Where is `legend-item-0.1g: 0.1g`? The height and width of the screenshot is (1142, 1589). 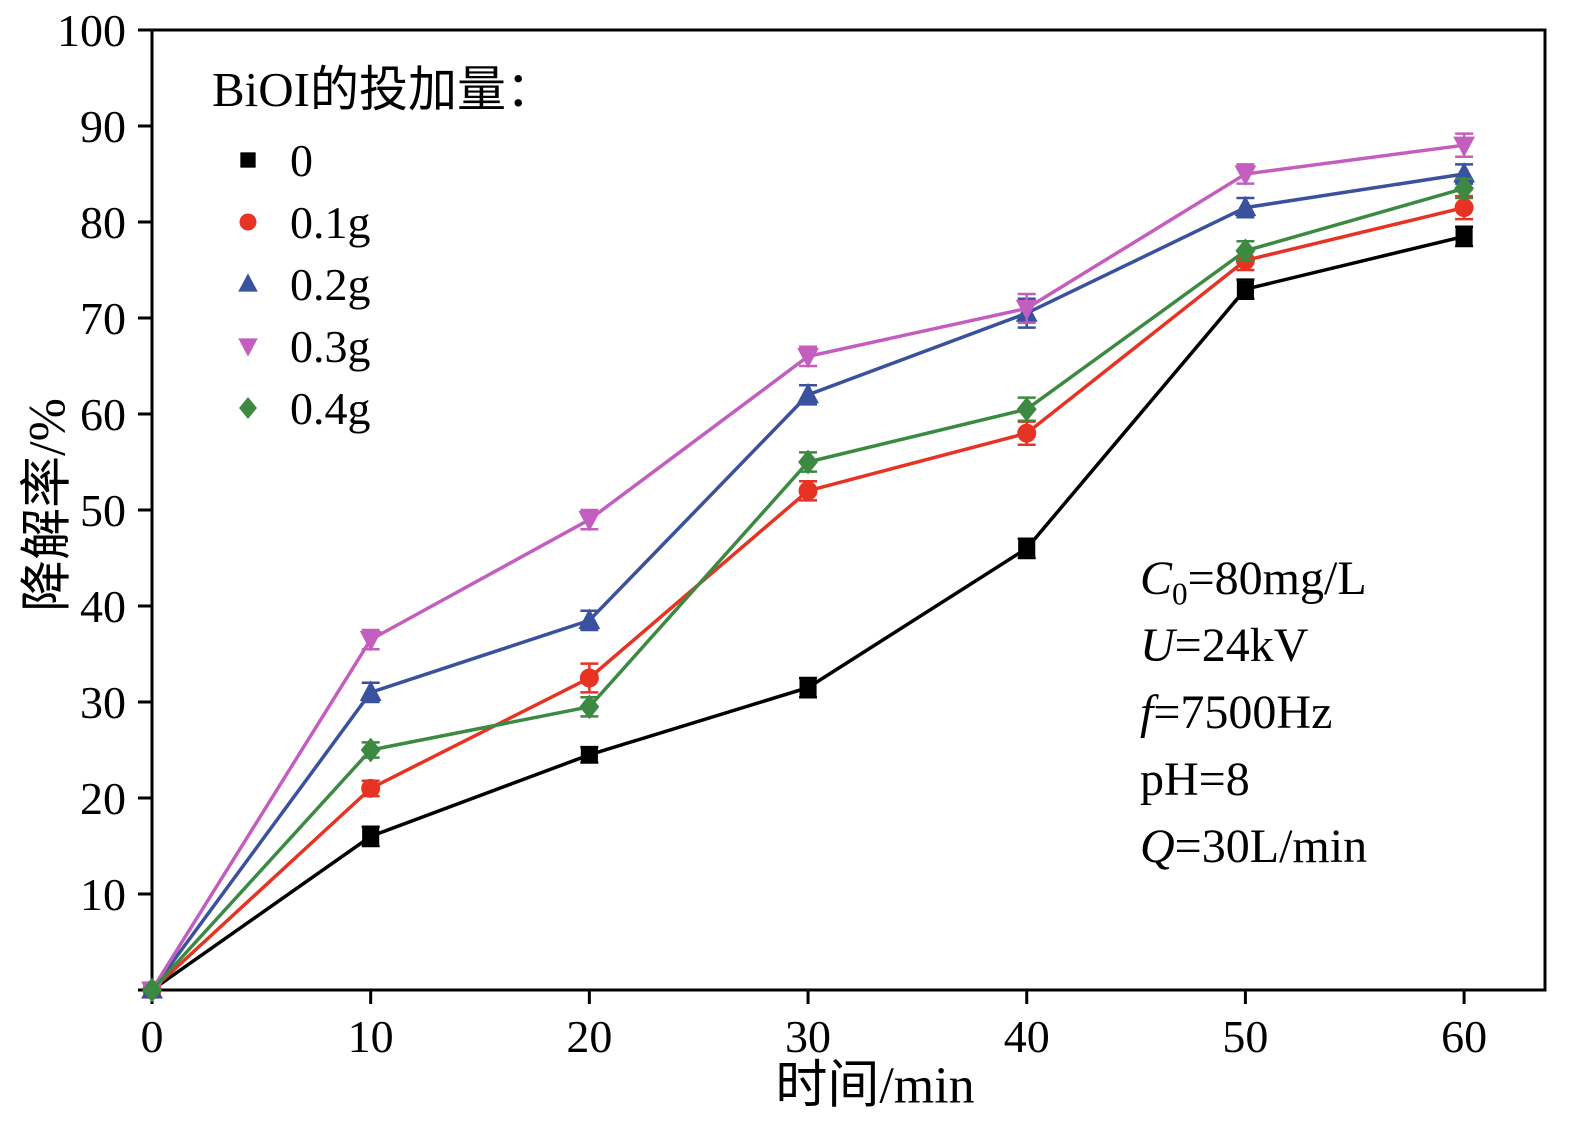
legend-item-0.1g: 0.1g is located at coordinates (383, 222).